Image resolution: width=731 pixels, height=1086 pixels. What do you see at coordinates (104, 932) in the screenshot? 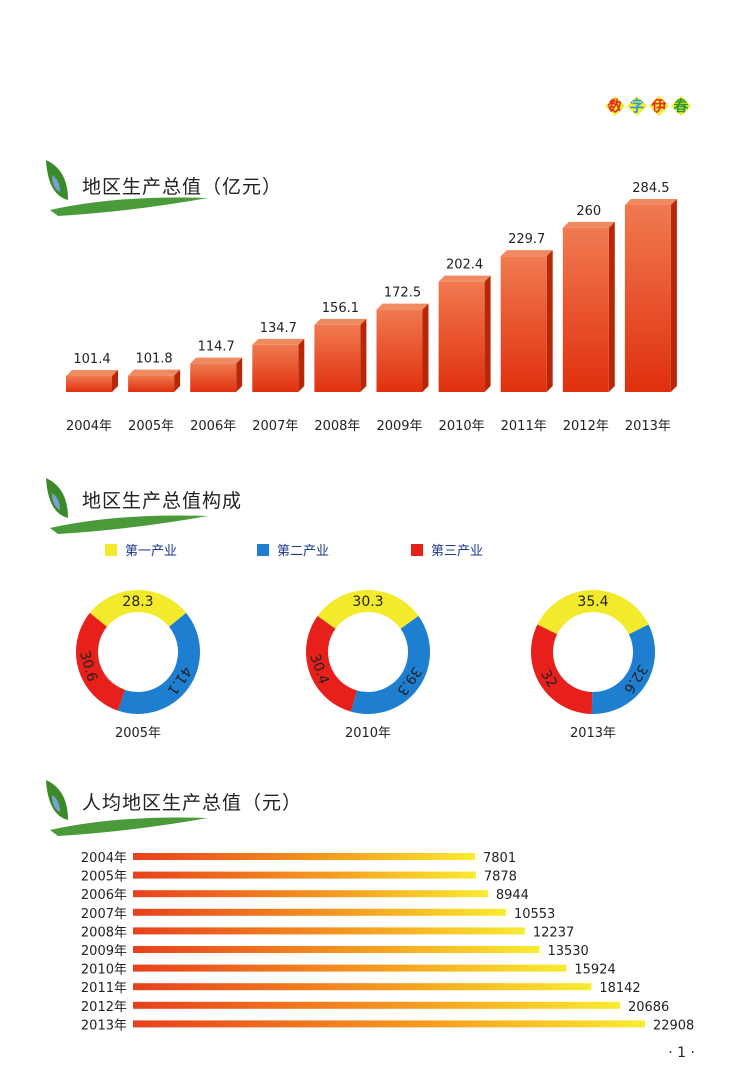
I see `y-tick-label: 2008年` at bounding box center [104, 932].